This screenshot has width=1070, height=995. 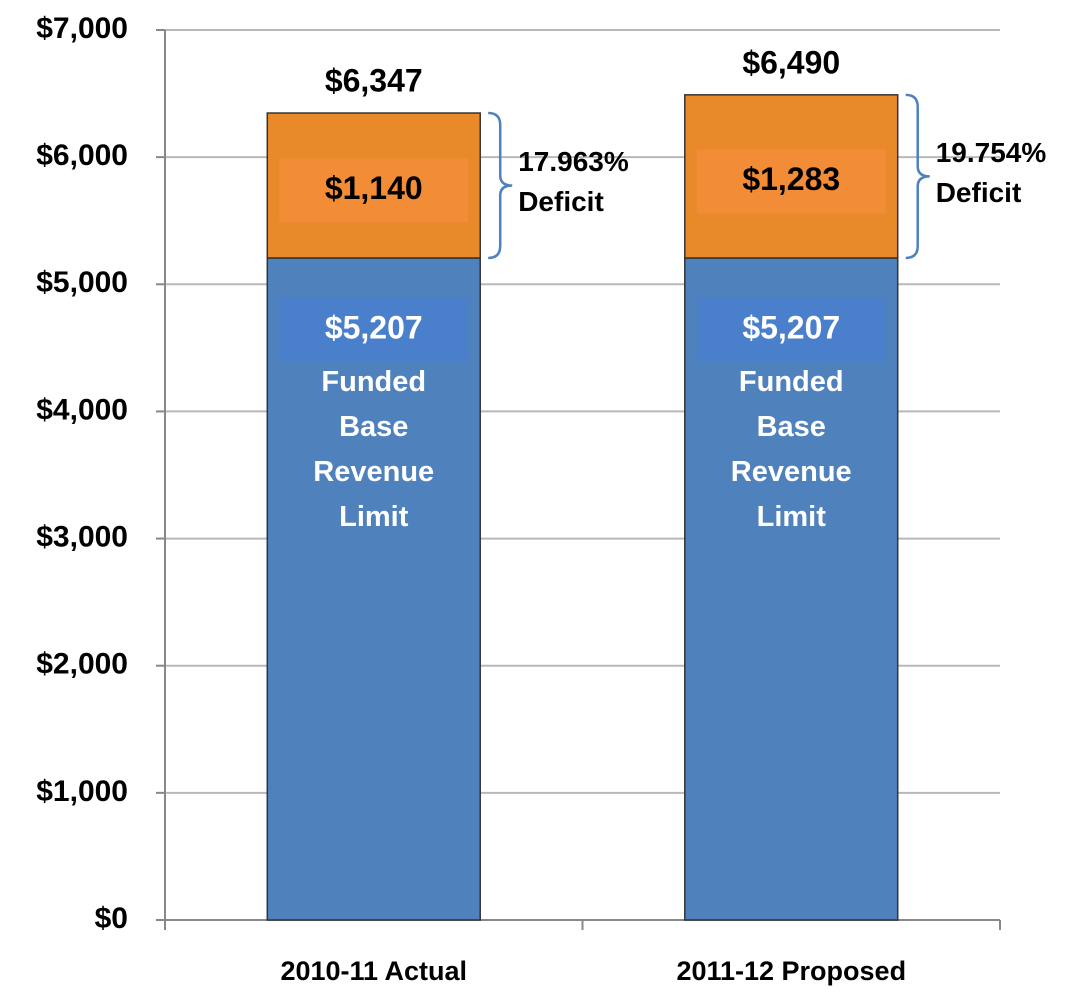 I want to click on y-tick-label: $3,000, so click(x=82, y=536).